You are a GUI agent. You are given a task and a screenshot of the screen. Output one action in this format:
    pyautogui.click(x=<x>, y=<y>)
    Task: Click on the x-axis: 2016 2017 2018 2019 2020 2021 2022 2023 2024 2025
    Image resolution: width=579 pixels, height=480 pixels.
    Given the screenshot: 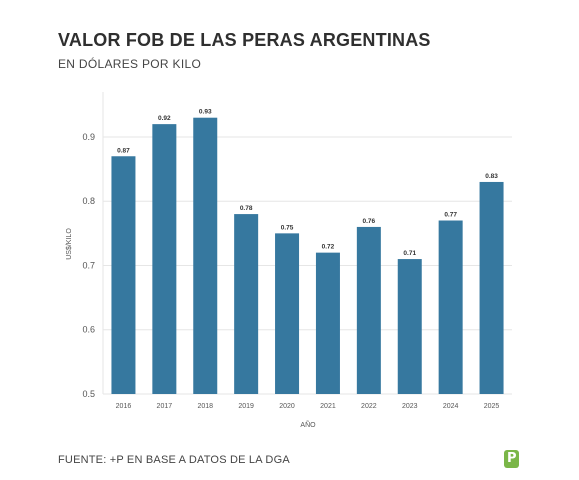 What is the action you would take?
    pyautogui.click(x=308, y=406)
    